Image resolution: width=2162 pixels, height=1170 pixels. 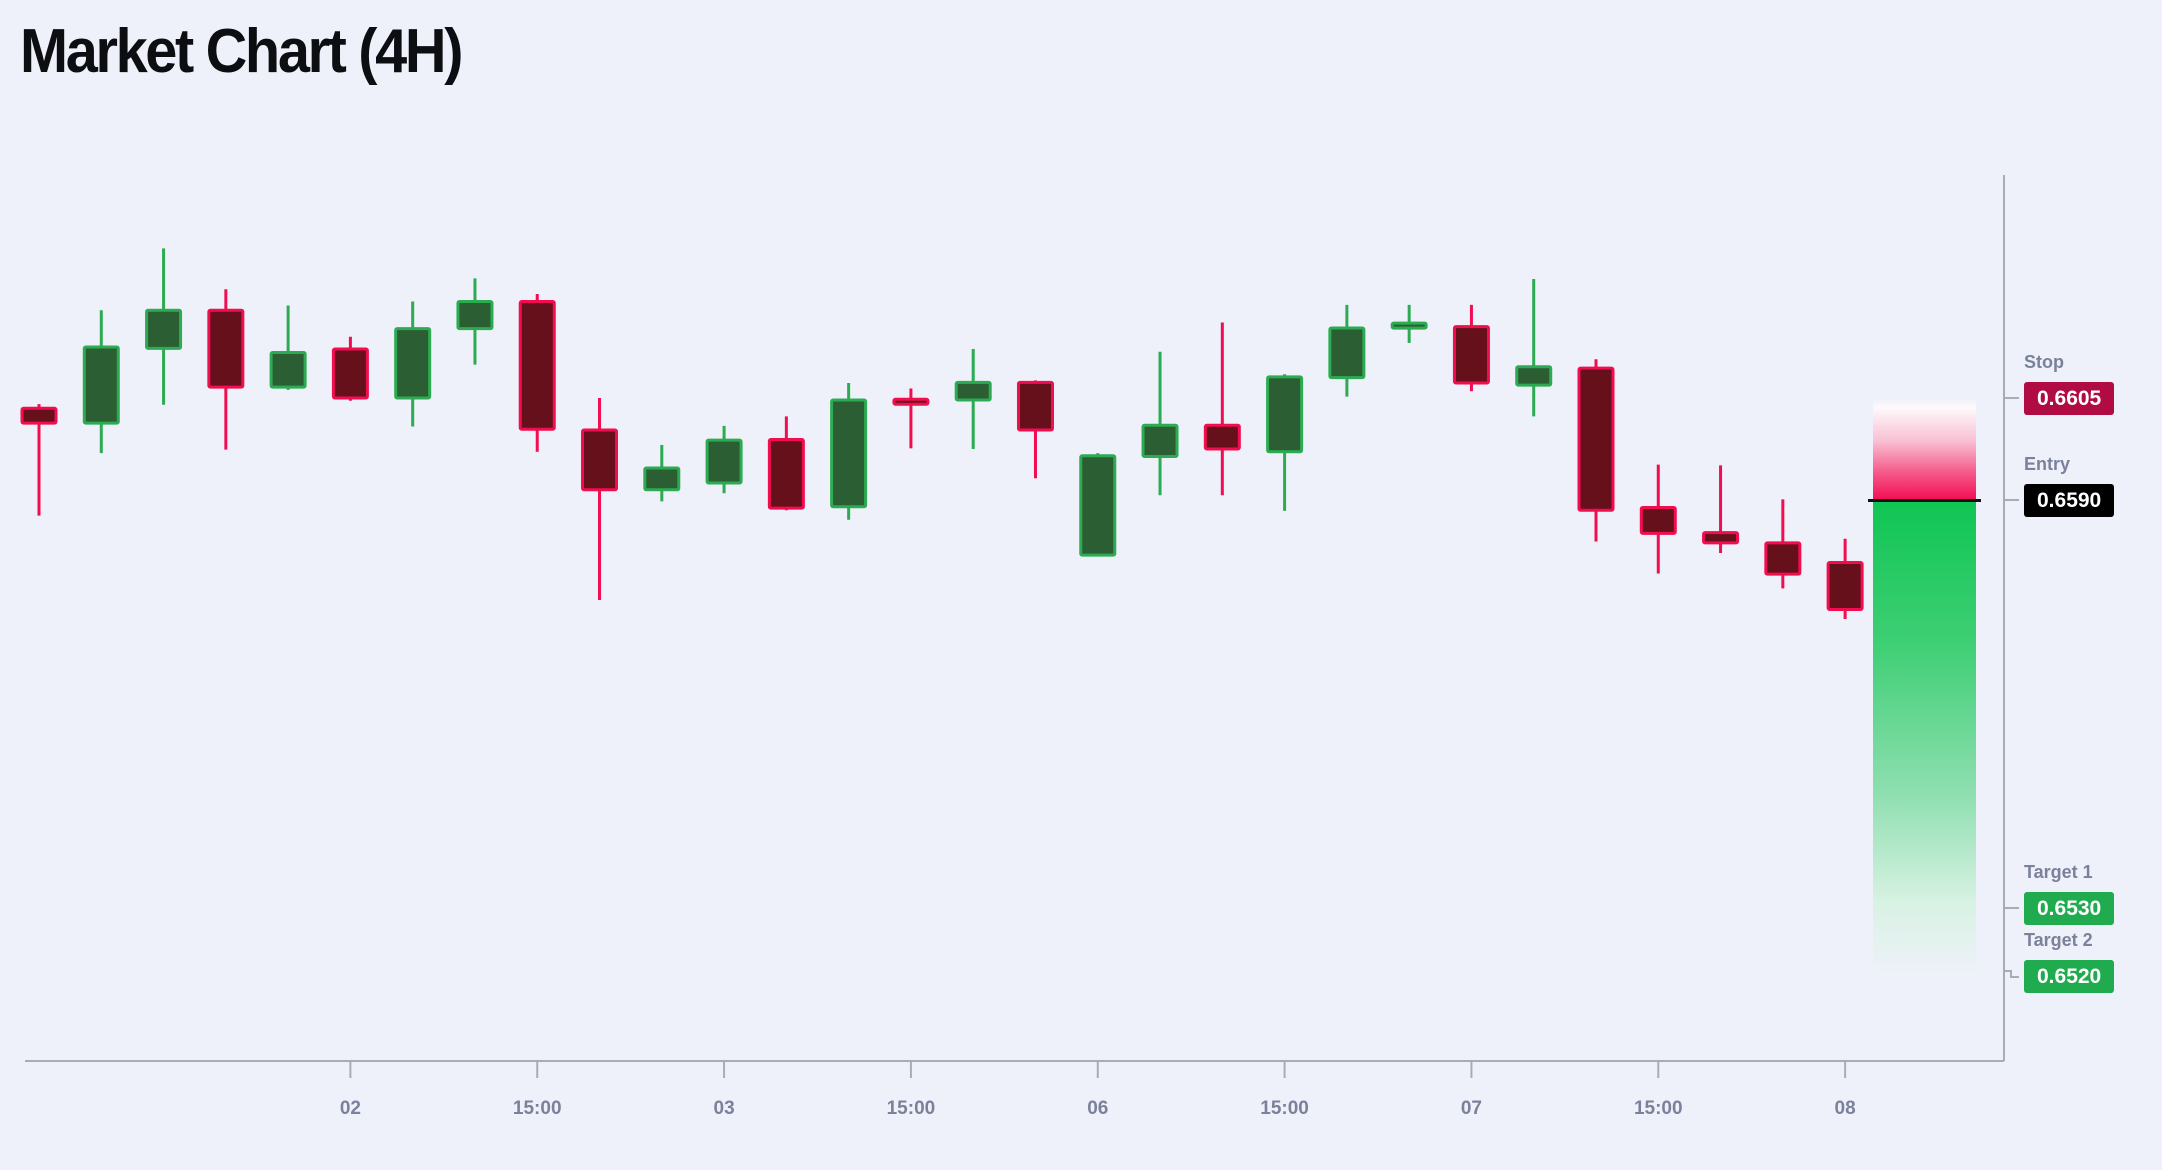 I want to click on x-axis-tick-label: 06, so click(x=1097, y=1108).